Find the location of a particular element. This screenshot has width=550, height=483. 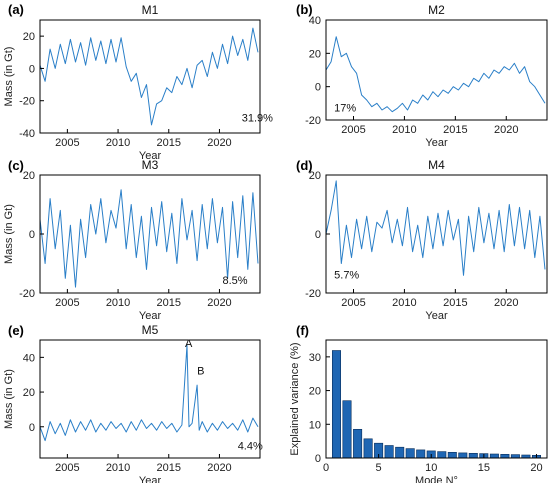

x-tick-label: 20 is located at coordinates (536, 468).